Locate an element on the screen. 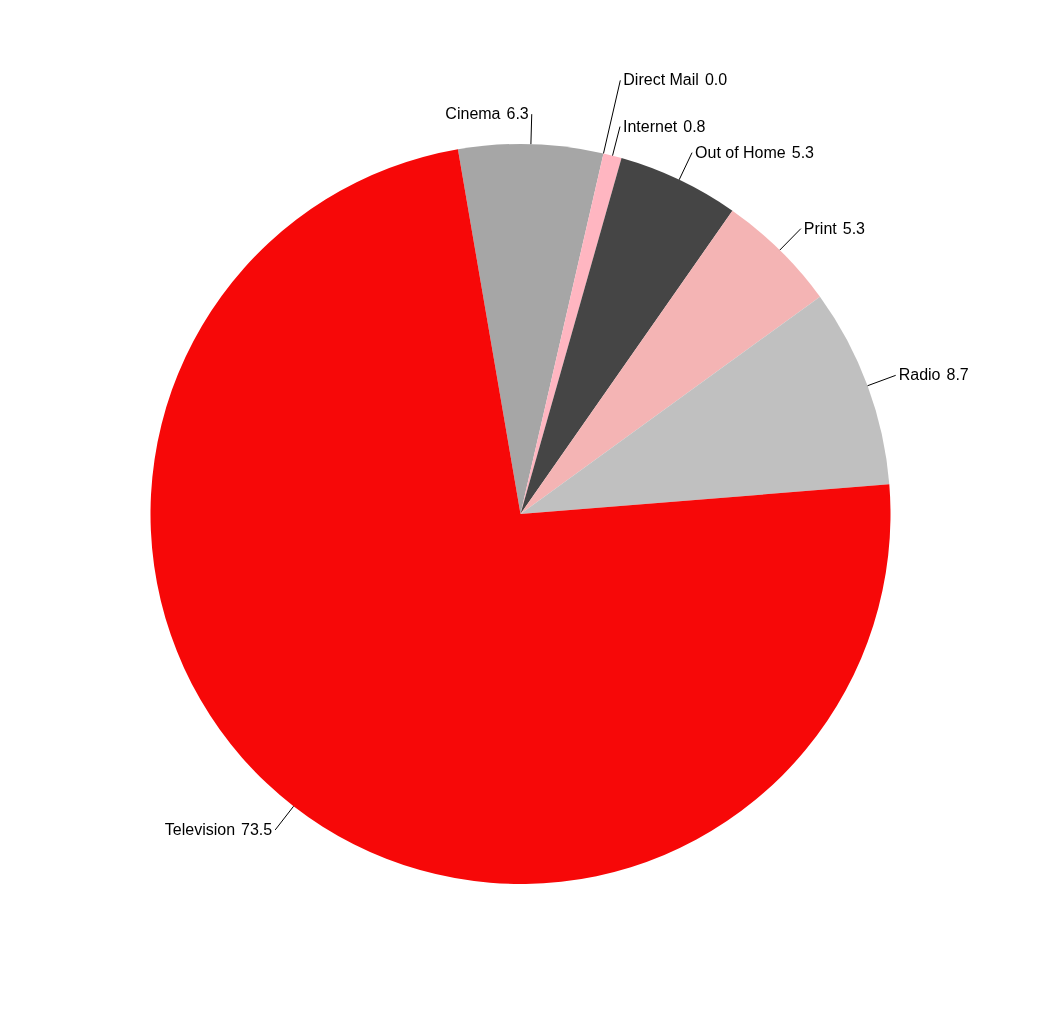  text: 0.0 is located at coordinates (716, 80).